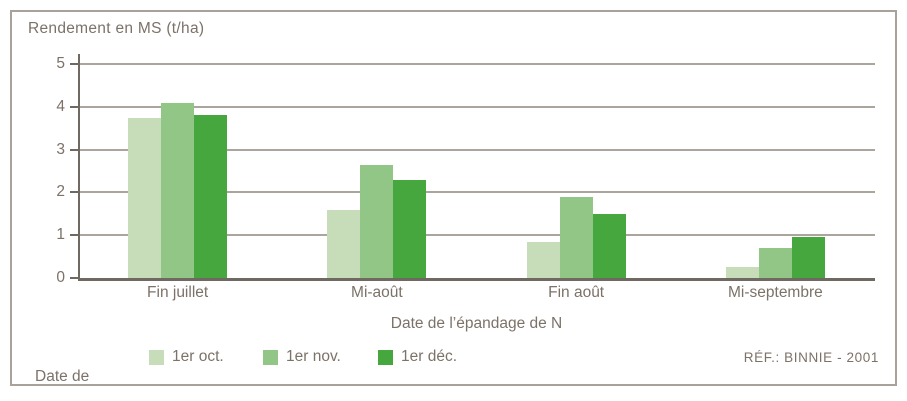 This screenshot has height=401, width=907. I want to click on legend-item-2: 1er déc., so click(417, 357).